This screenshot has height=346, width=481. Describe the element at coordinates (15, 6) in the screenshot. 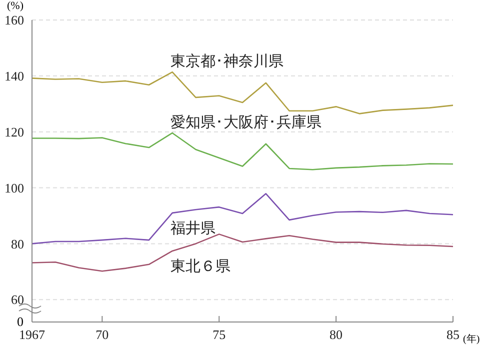

I see `y-axis-title: (%)` at that location.